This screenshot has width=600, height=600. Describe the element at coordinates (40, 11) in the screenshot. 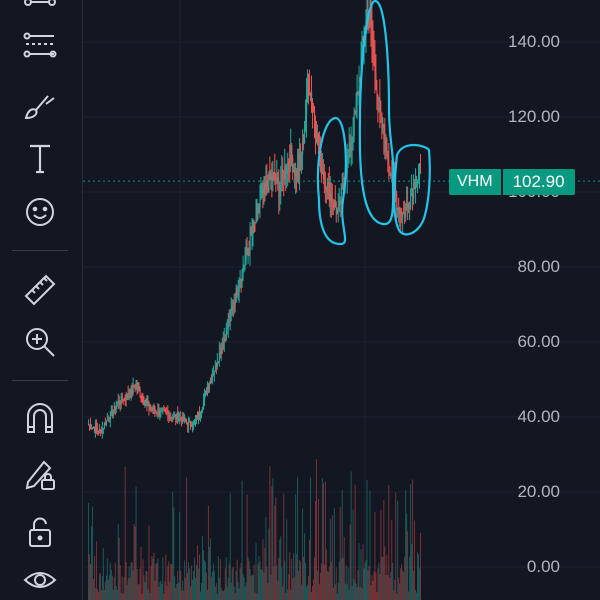

I see `fork-icon` at that location.